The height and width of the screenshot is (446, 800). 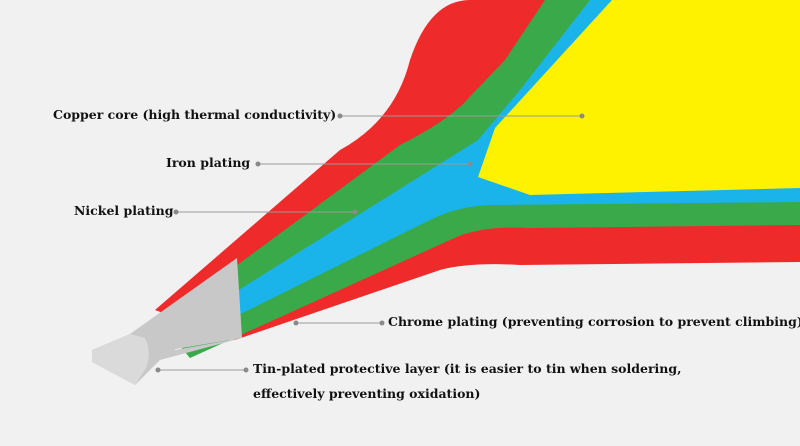 What do you see at coordinates (200, 304) in the screenshot?
I see `tin-plated-tip` at bounding box center [200, 304].